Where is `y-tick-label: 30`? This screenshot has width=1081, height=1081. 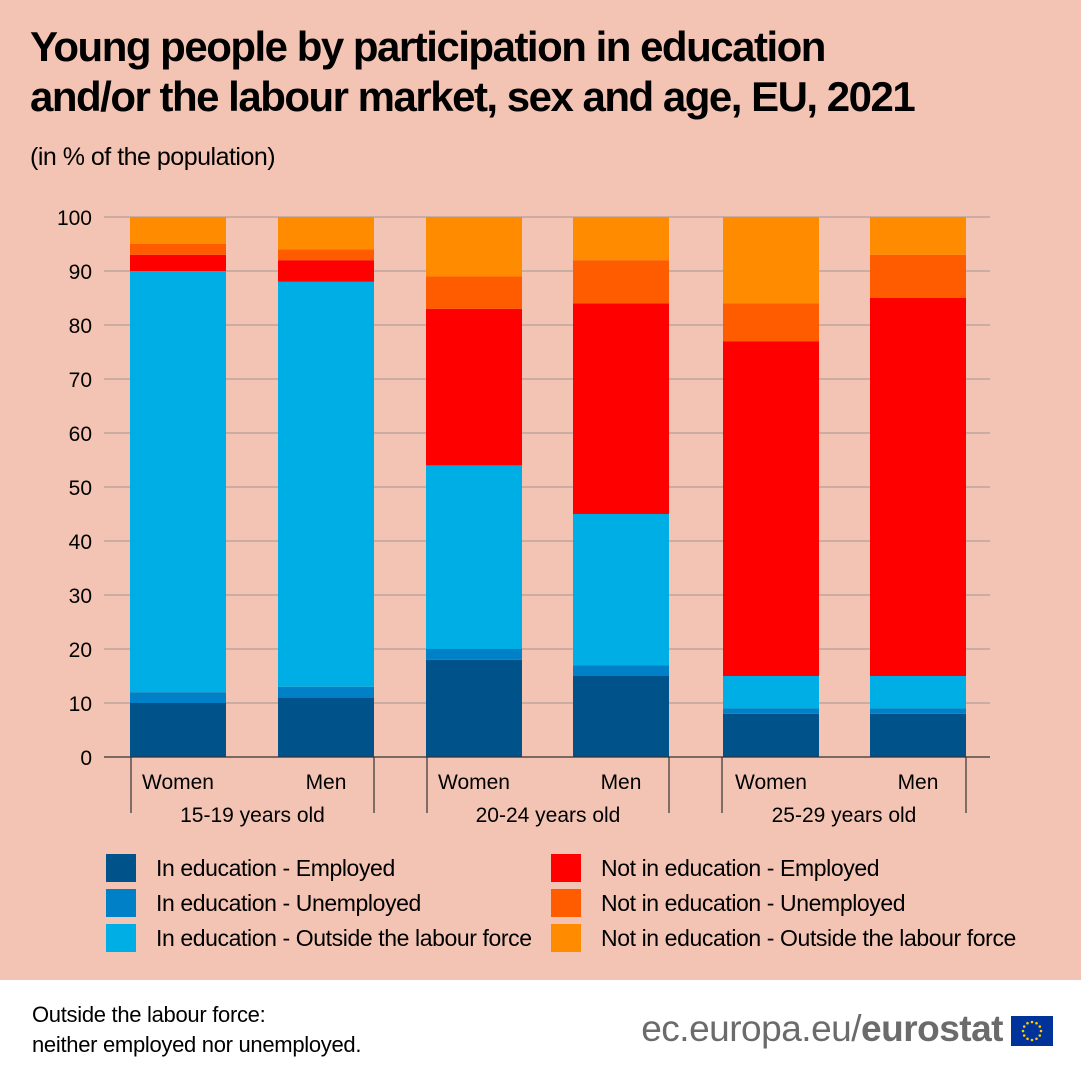
y-tick-label: 30 is located at coordinates (80, 596).